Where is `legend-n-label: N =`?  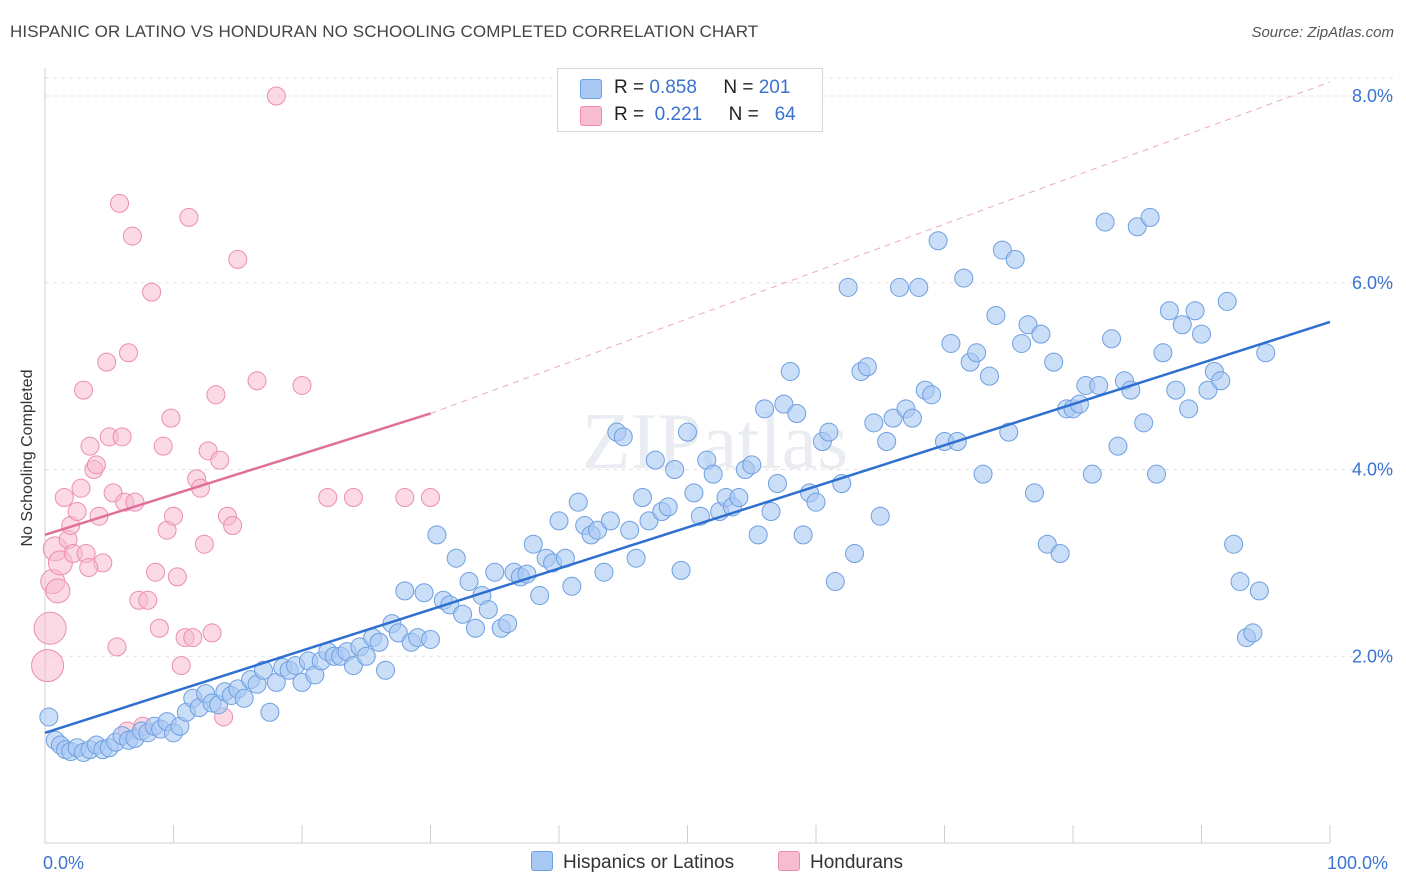
legend-n-label: N = is located at coordinates (743, 114).